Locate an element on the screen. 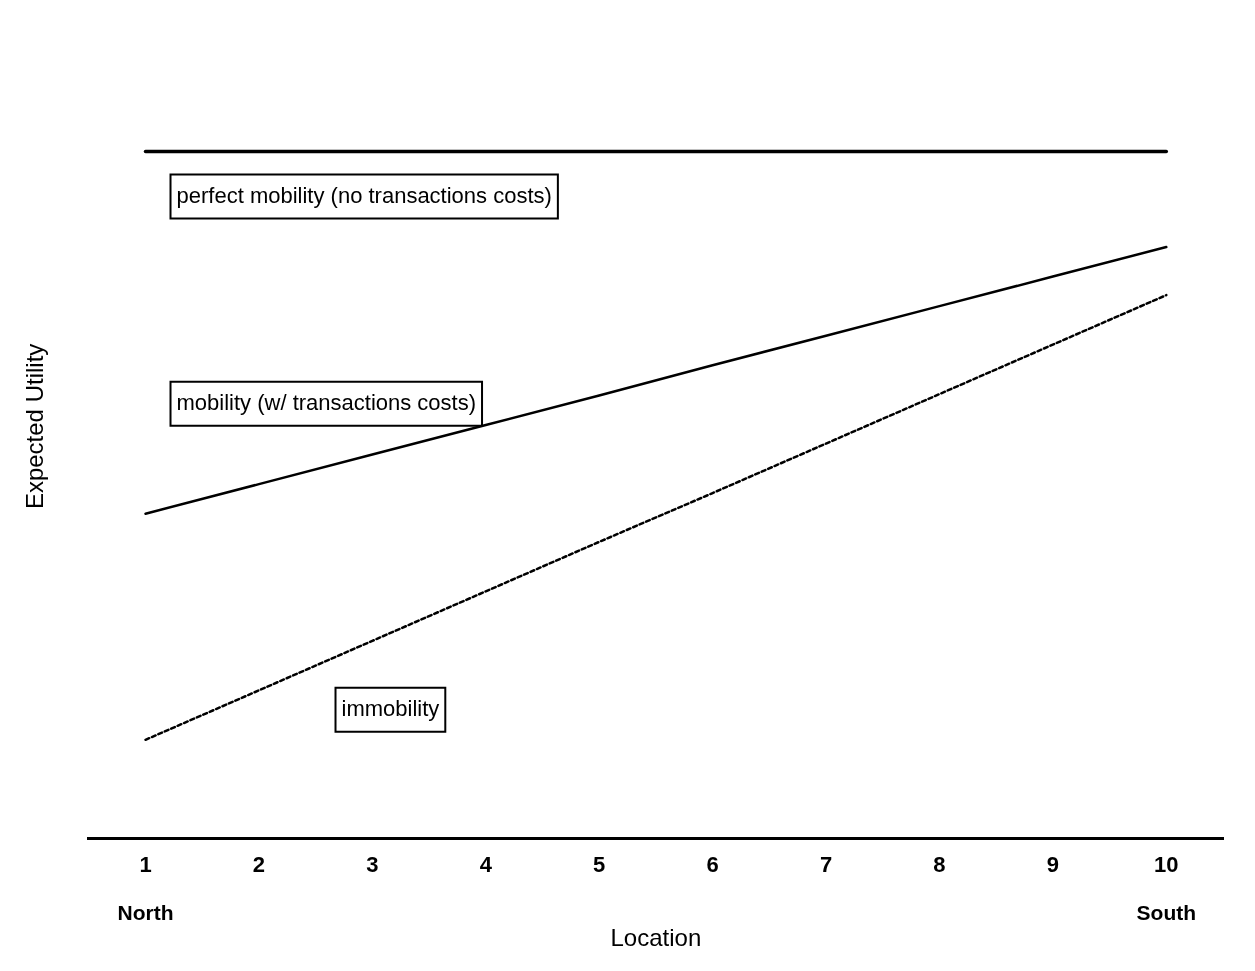  x-tick-label: 8 is located at coordinates (939, 865).